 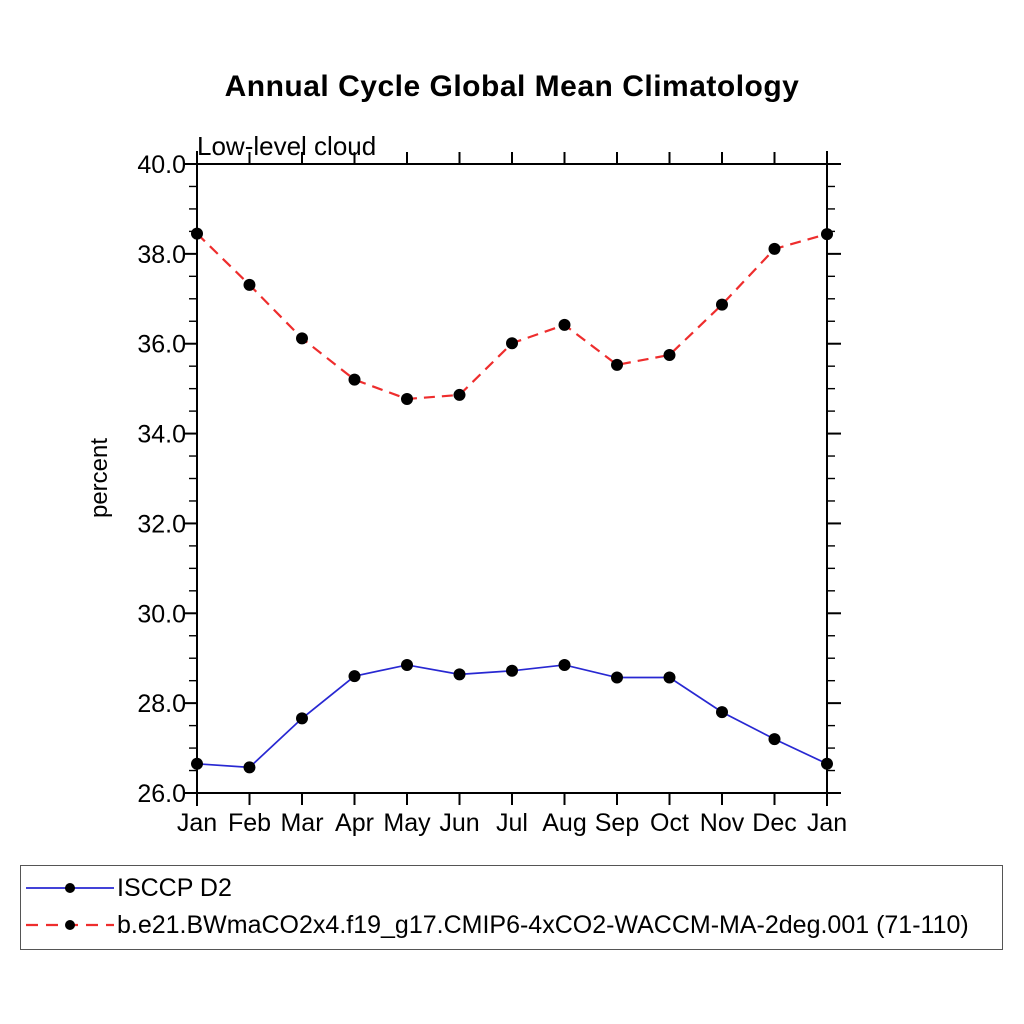 What do you see at coordinates (161, 524) in the screenshot?
I see `y-tick-label: 32.0` at bounding box center [161, 524].